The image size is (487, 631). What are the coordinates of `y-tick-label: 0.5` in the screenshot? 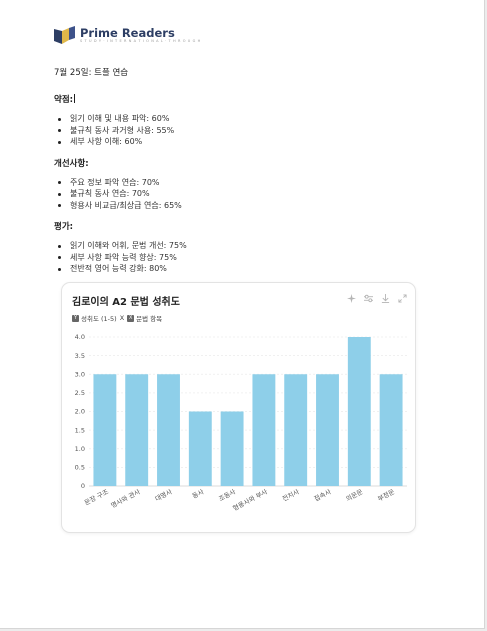 It's located at (80, 468).